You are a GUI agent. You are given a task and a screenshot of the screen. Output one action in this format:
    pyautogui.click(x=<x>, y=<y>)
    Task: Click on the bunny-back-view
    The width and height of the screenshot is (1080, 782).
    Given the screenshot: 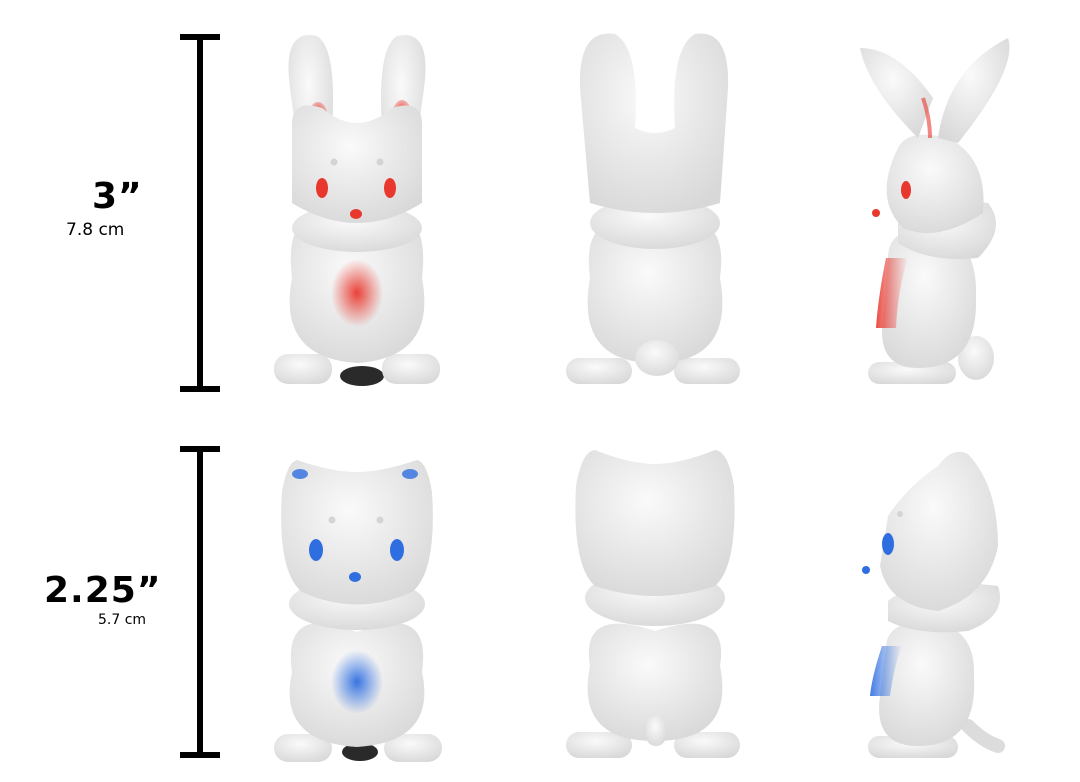 What is the action you would take?
    pyautogui.click(x=655, y=209)
    